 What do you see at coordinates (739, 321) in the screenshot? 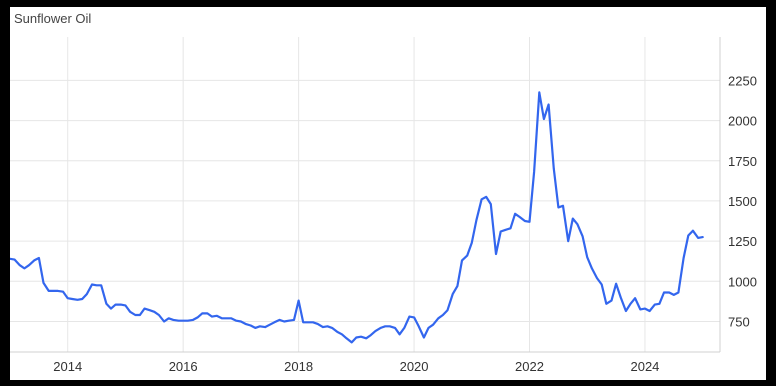
I see `y-tick-label: 750` at bounding box center [739, 321].